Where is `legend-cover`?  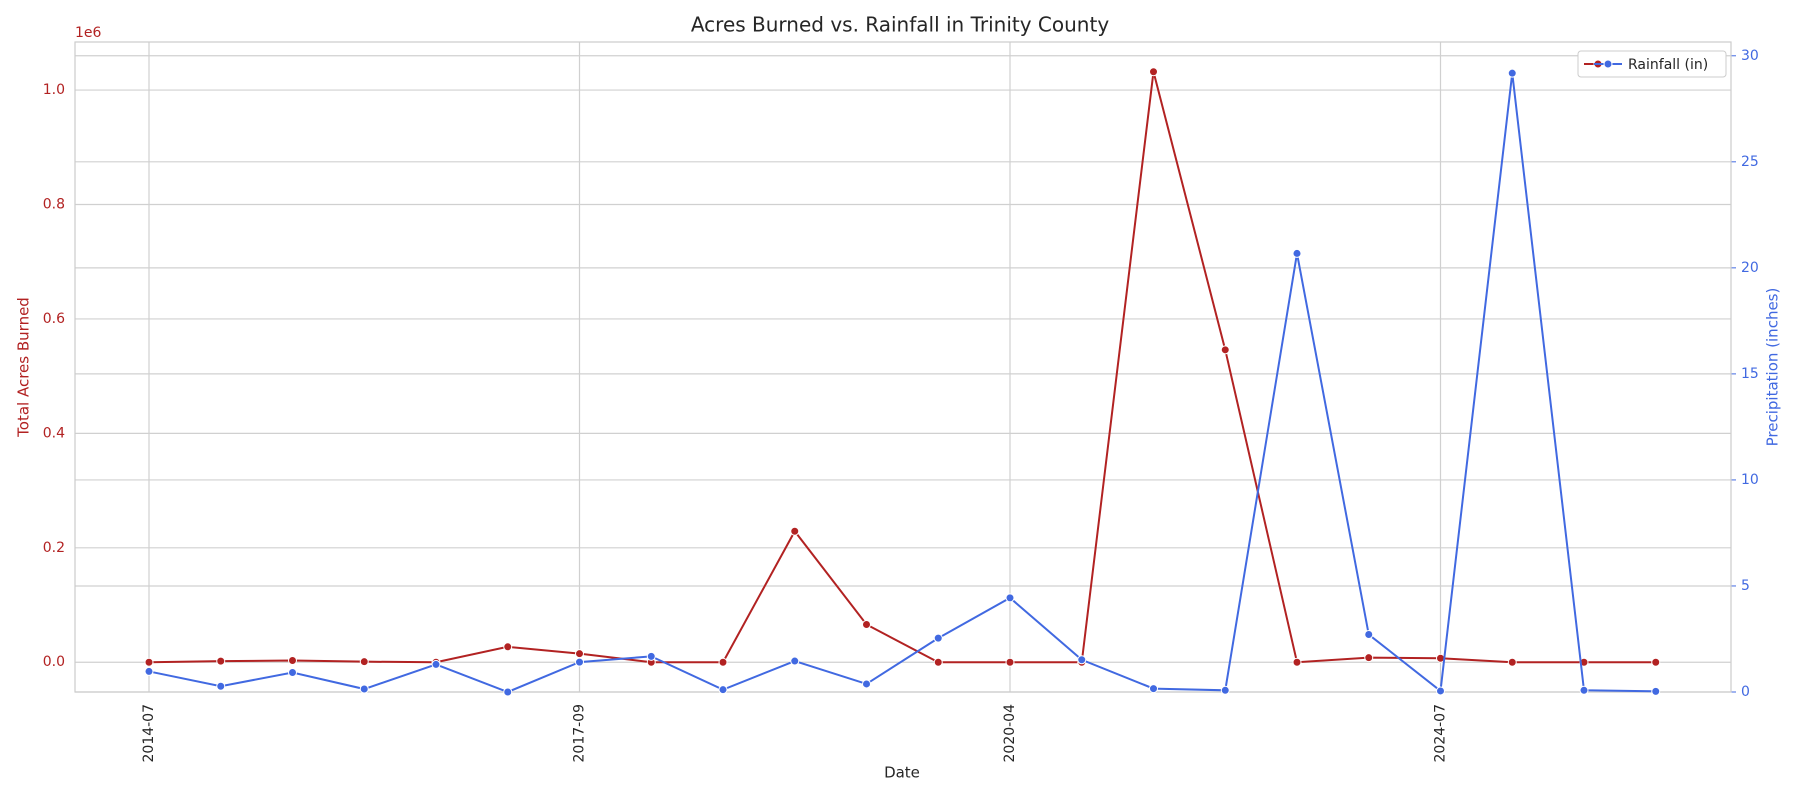
legend-cover is located at coordinates (1670, 64).